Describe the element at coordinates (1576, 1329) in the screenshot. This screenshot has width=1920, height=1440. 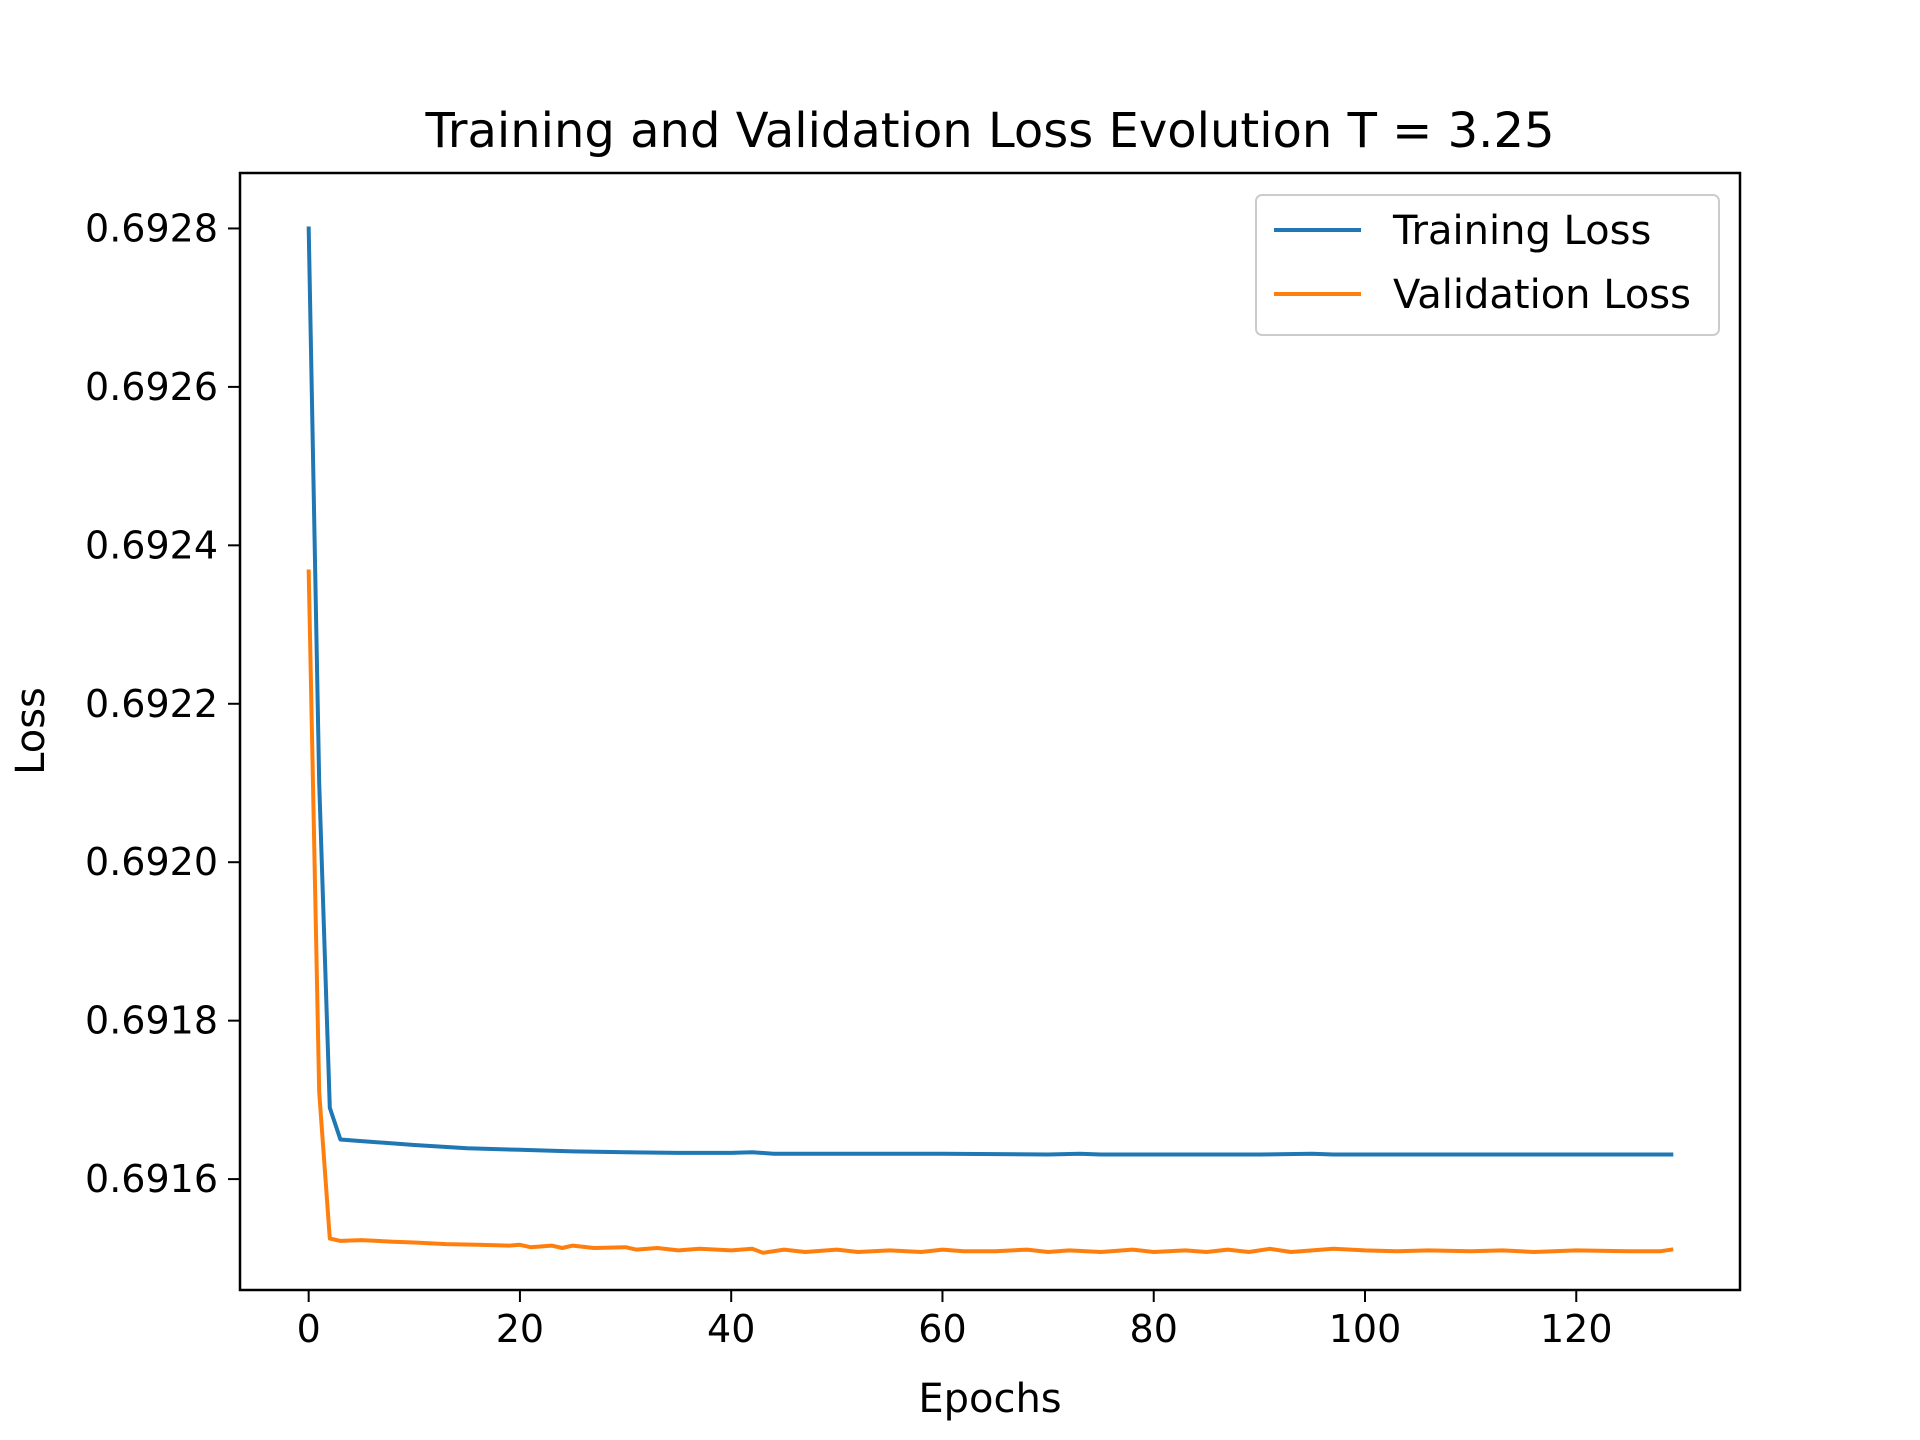
I see `x-tick-label: 120` at that location.